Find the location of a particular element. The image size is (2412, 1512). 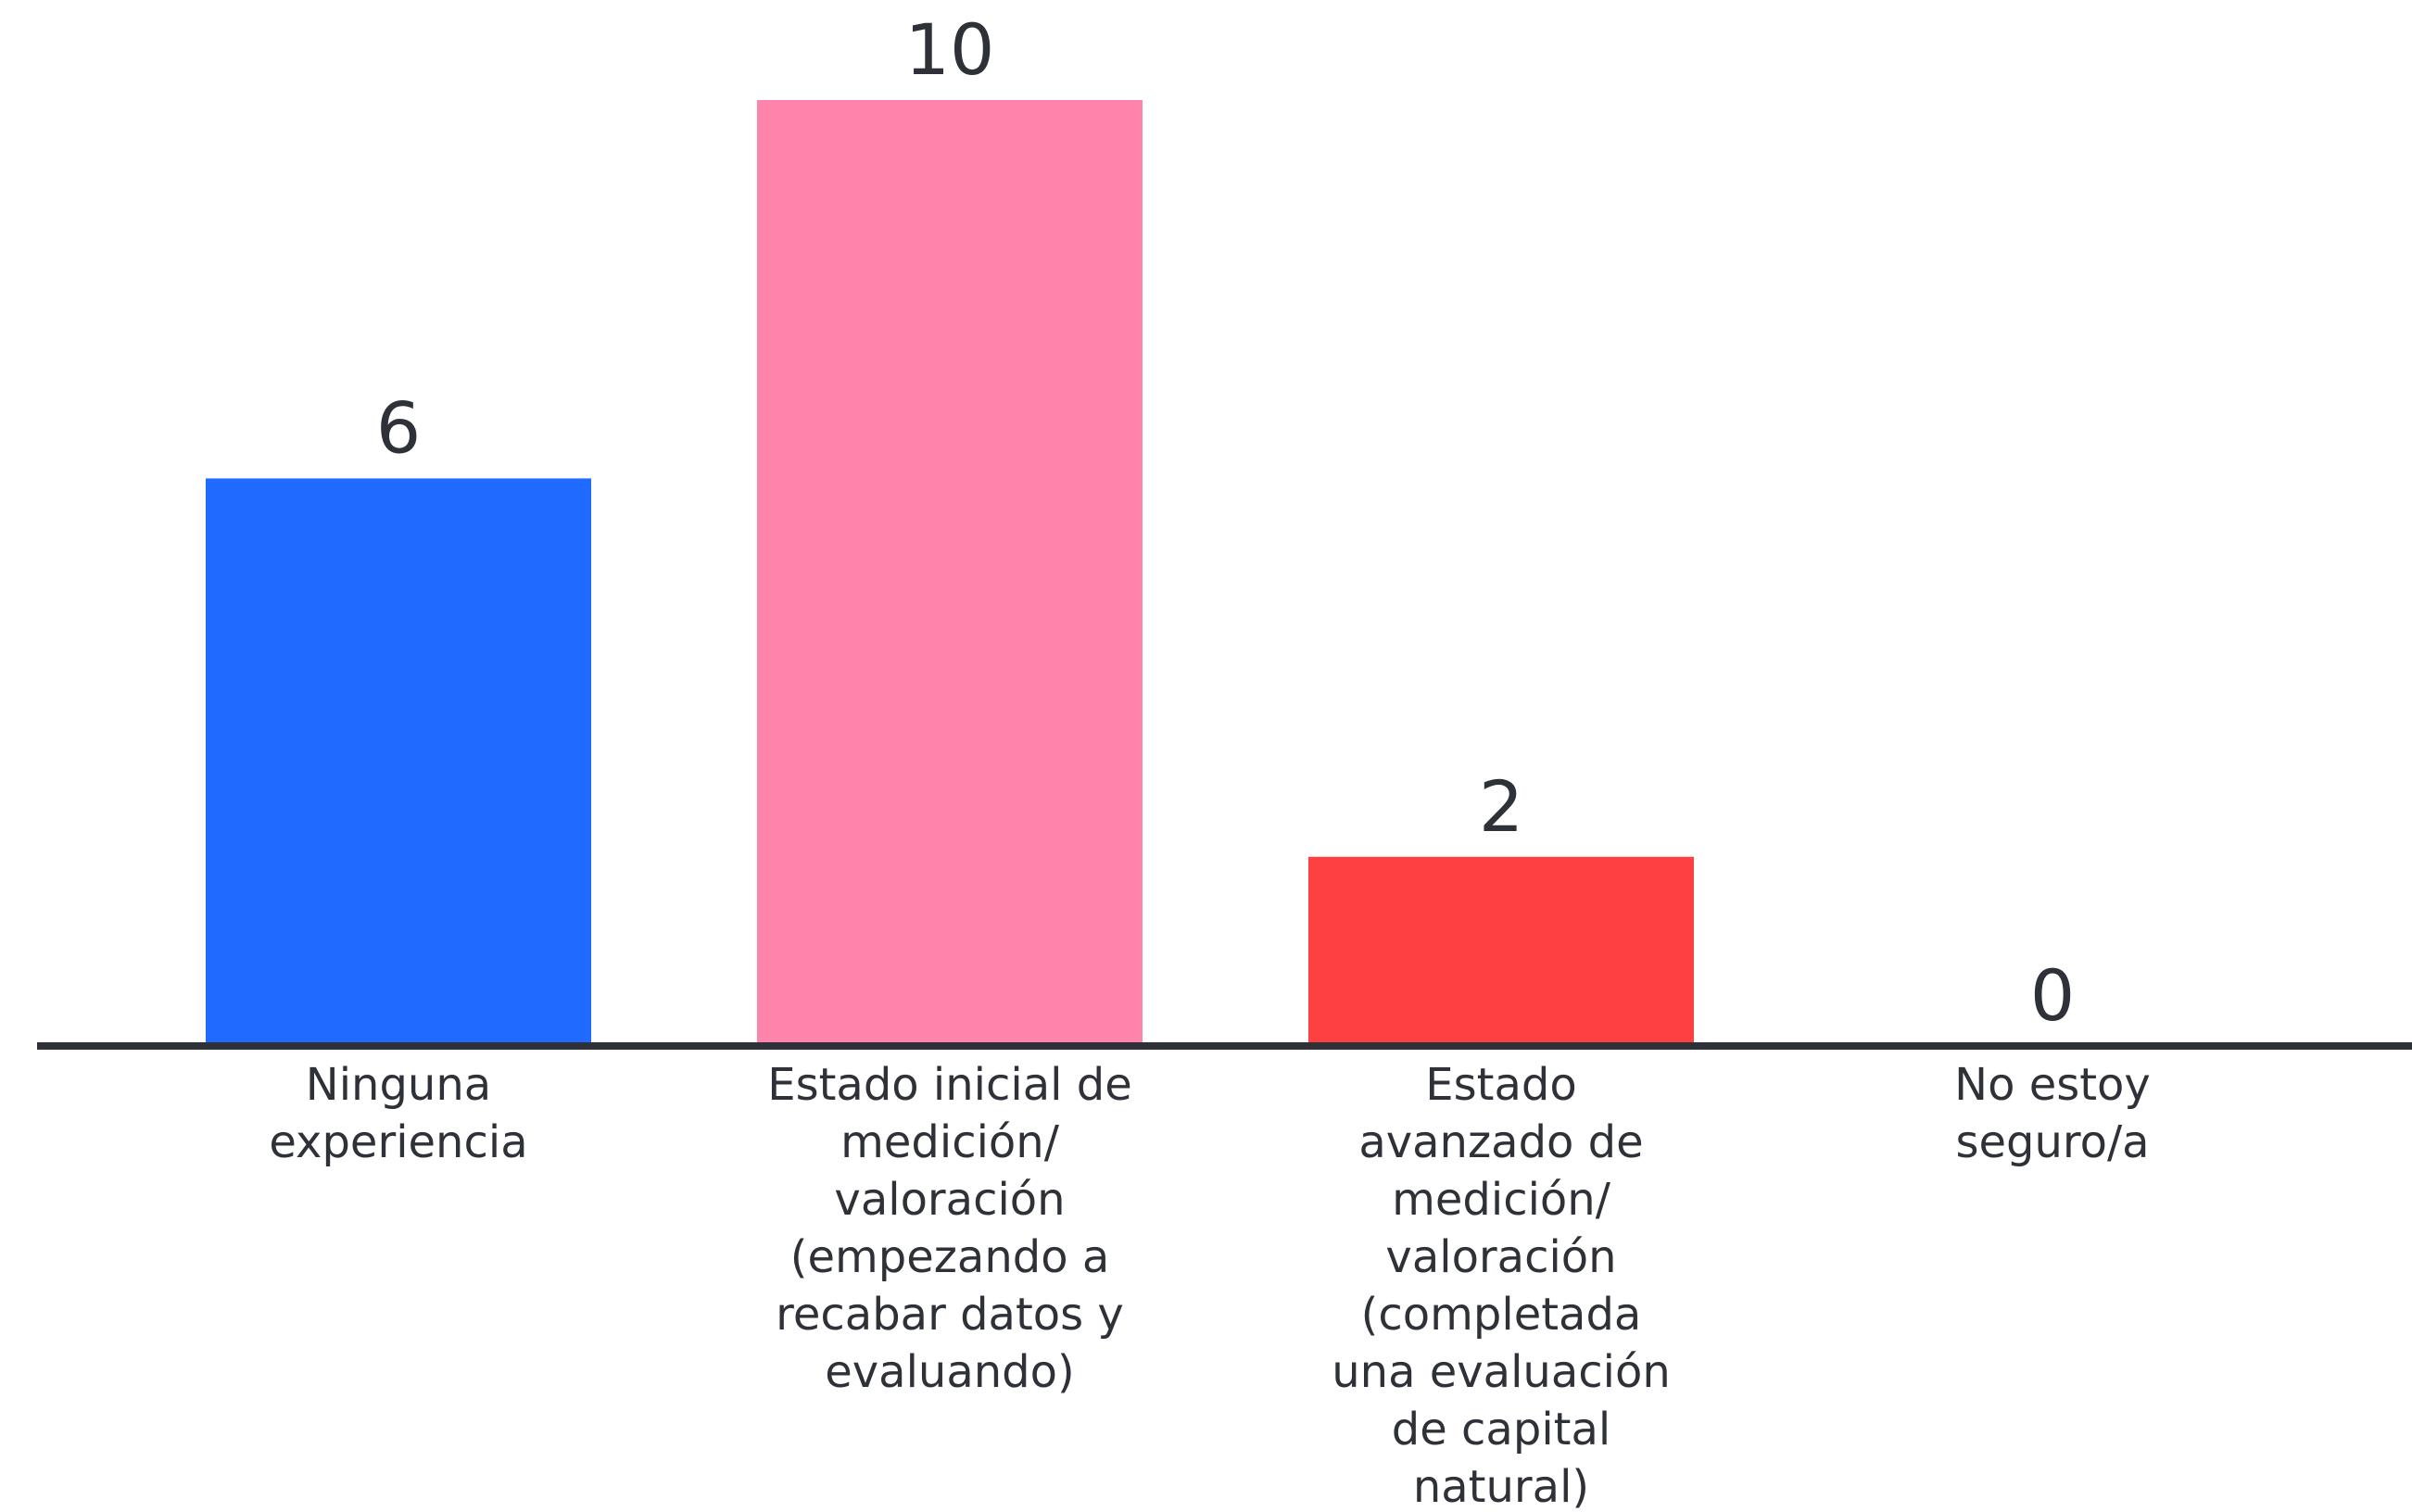

category-label-line: avanzado de is located at coordinates (1500, 1142).